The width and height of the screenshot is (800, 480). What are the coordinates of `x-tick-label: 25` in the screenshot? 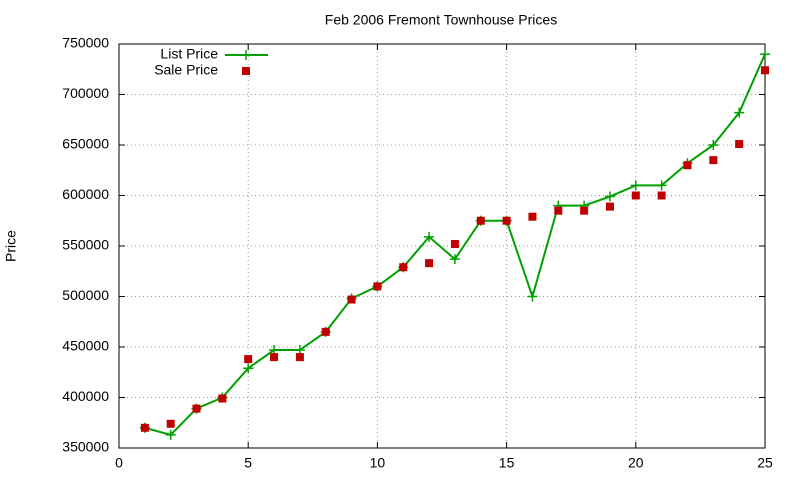 It's located at (765, 463).